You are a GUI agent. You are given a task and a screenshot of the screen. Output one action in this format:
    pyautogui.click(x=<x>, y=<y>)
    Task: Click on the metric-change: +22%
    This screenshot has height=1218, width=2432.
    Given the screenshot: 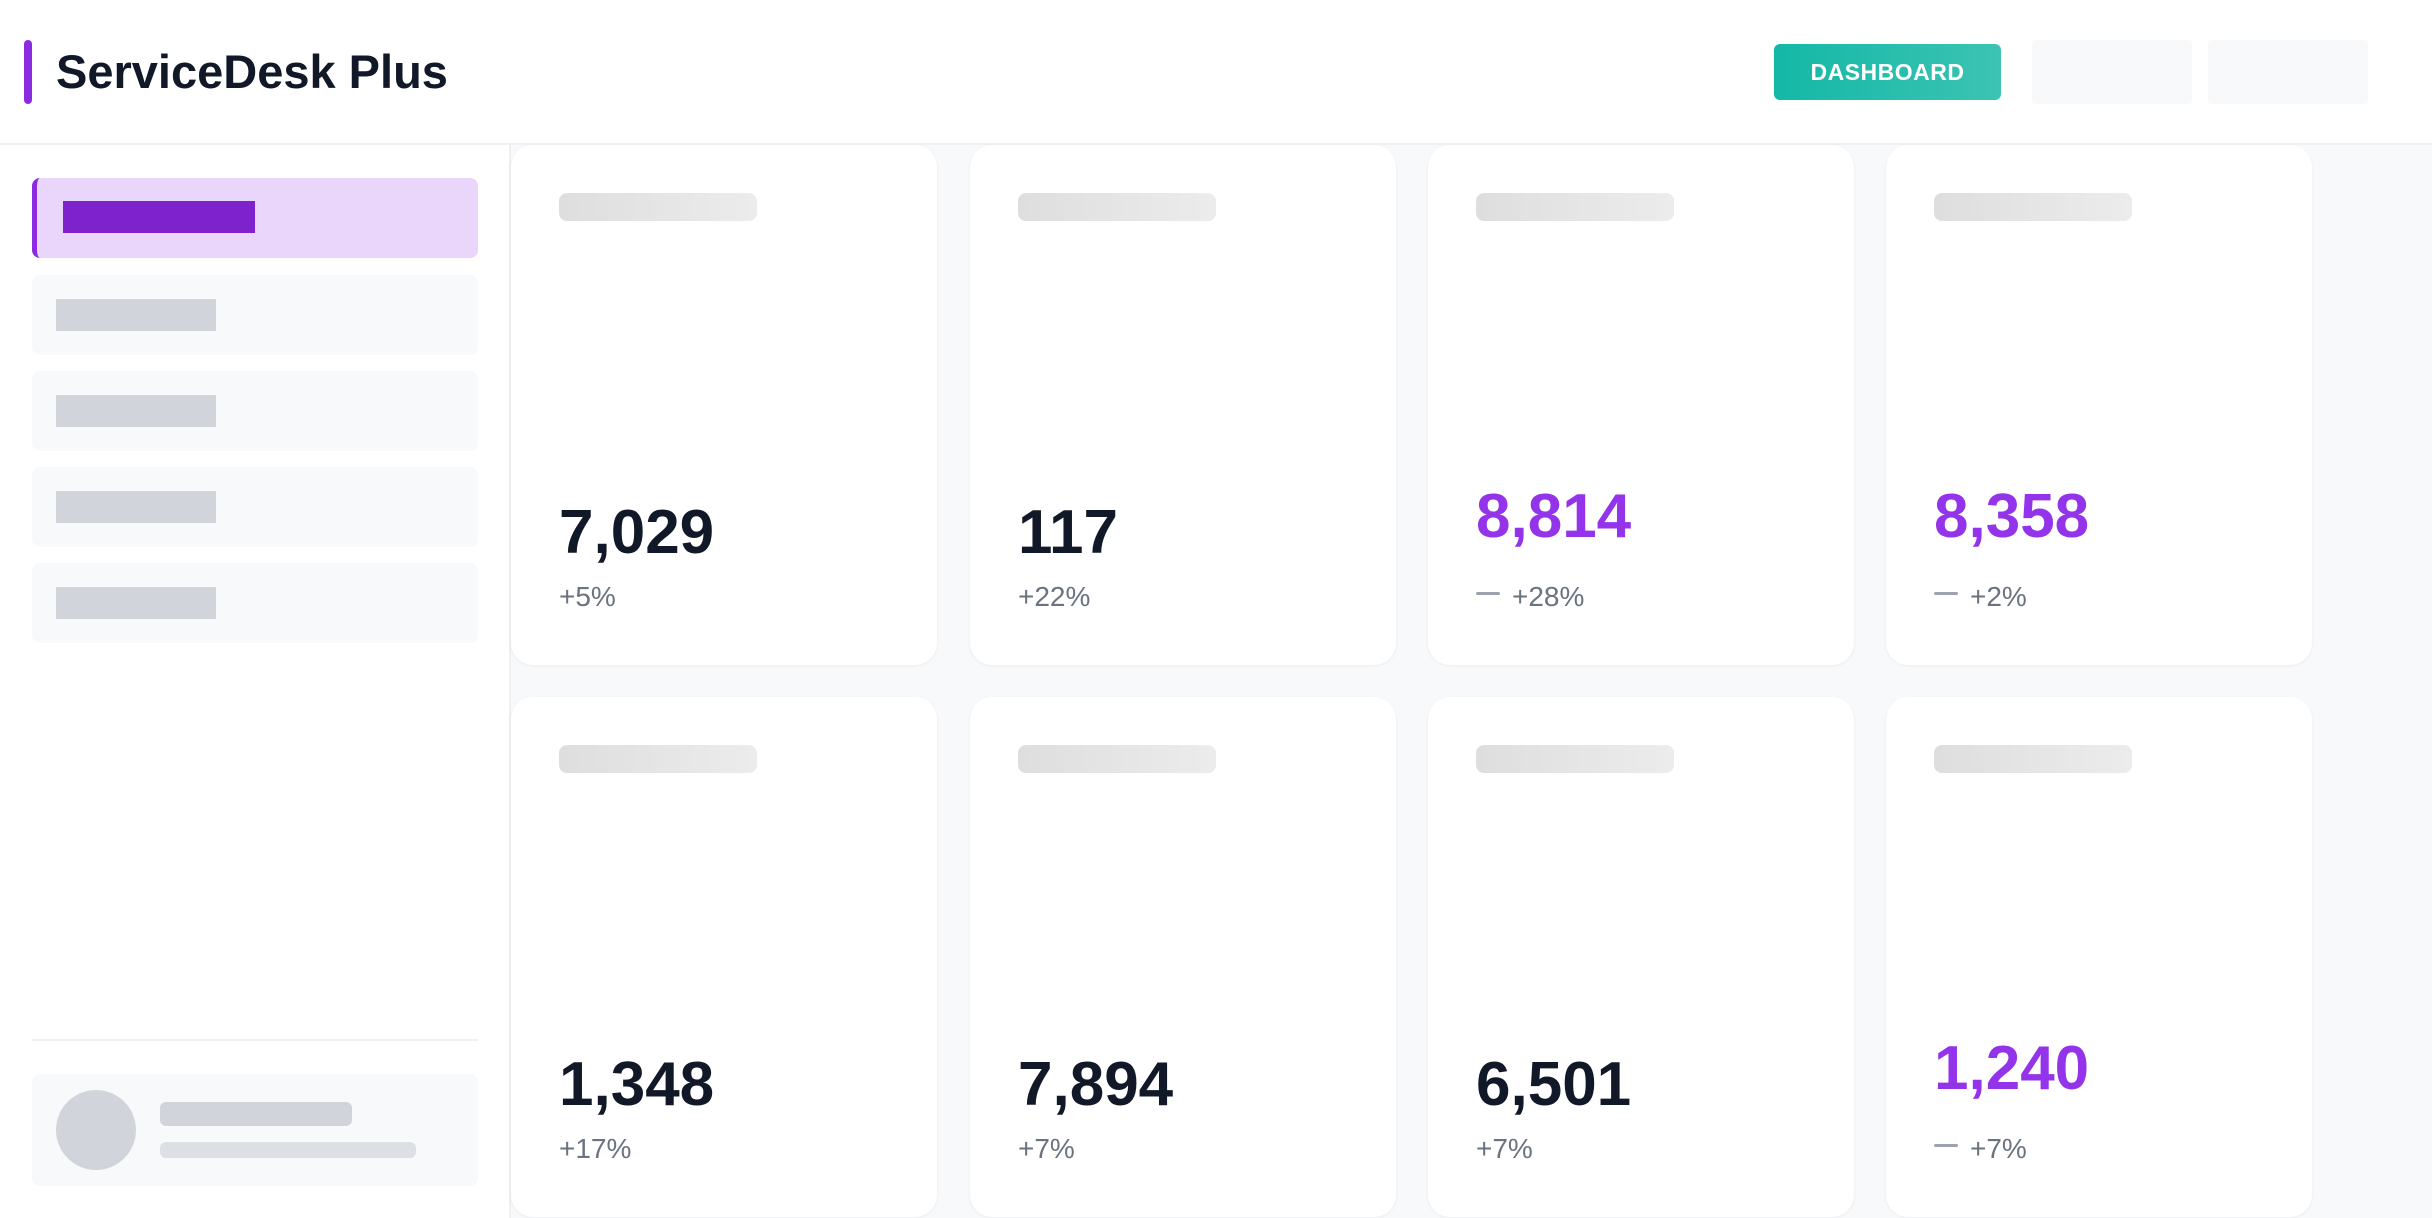 What is the action you would take?
    pyautogui.click(x=1054, y=597)
    